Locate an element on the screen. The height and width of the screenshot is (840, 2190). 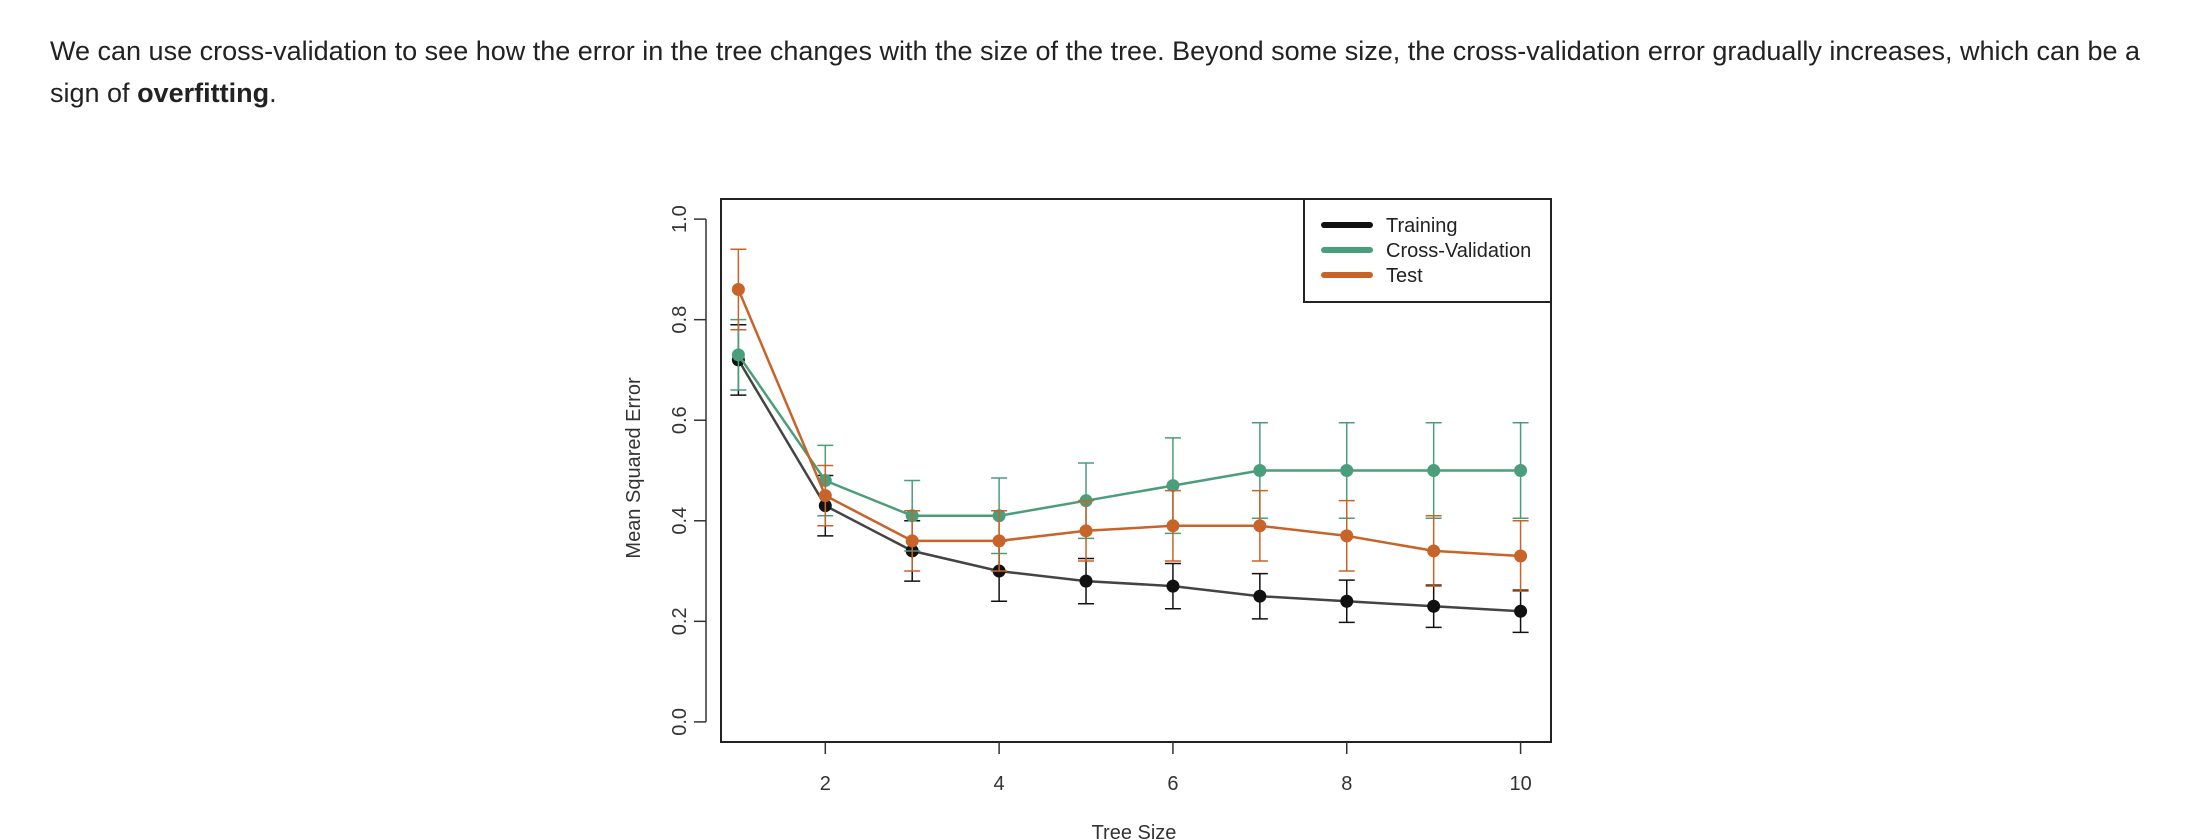
x-tick-label: 6 is located at coordinates (1172, 784).